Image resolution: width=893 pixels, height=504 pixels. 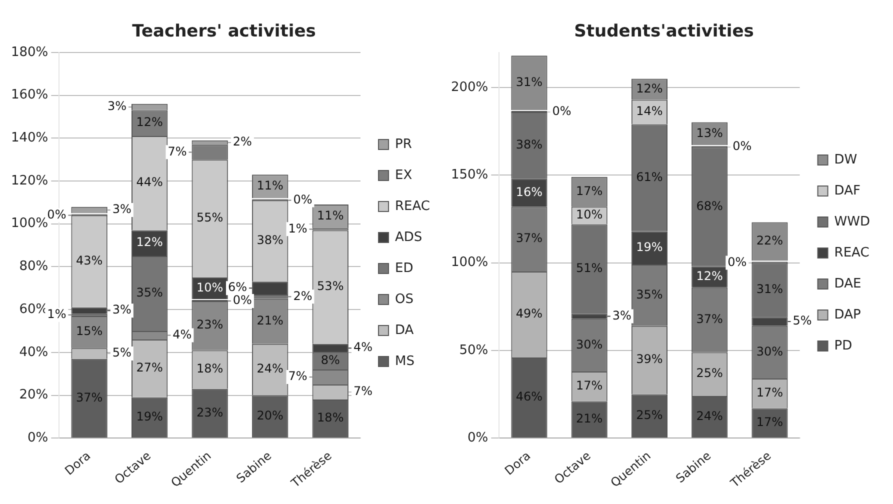 I want to click on data-label: 49%, so click(x=529, y=313).